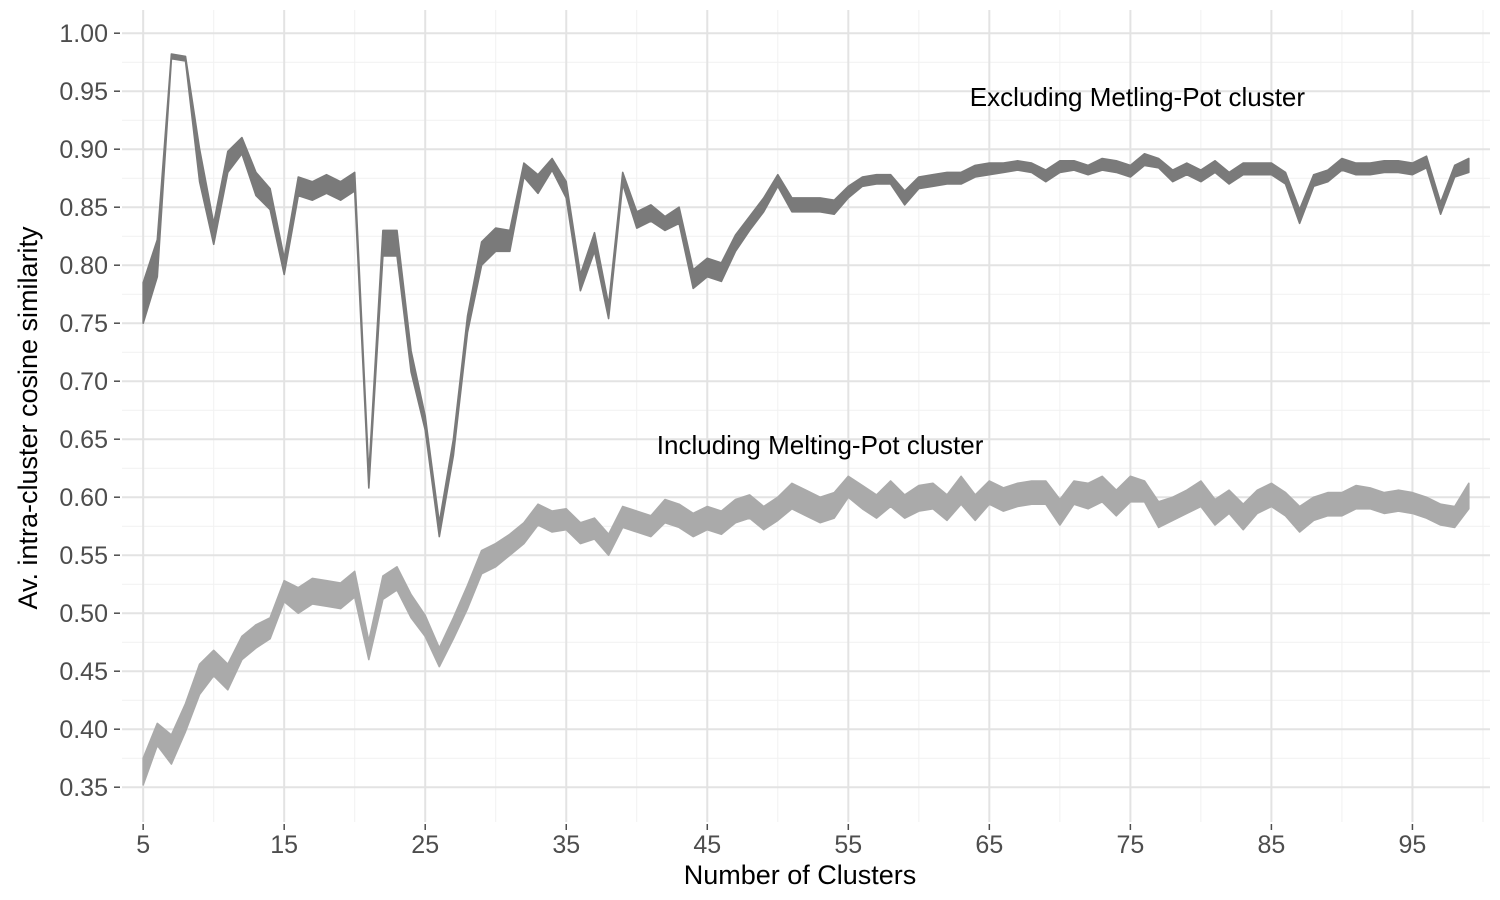 The height and width of the screenshot is (900, 1500). I want to click on x-tick-labels: 5 15 25 35 45 55 65 75 85 95, so click(781, 845).